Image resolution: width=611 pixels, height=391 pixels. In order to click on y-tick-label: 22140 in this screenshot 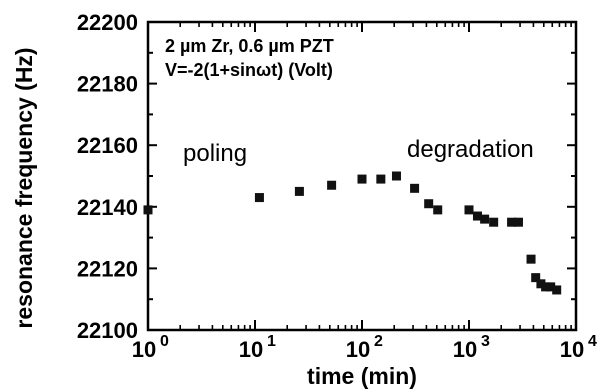, I will do `click(107, 207)`.